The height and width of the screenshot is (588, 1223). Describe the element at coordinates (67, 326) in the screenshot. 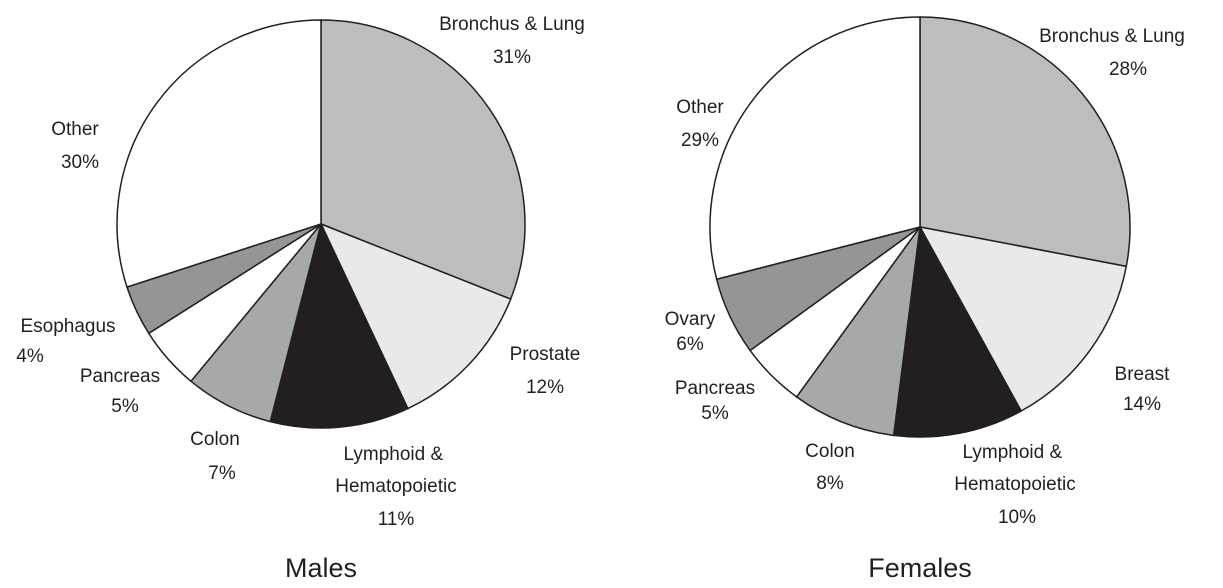

I see `slice-label: Esophagus` at that location.